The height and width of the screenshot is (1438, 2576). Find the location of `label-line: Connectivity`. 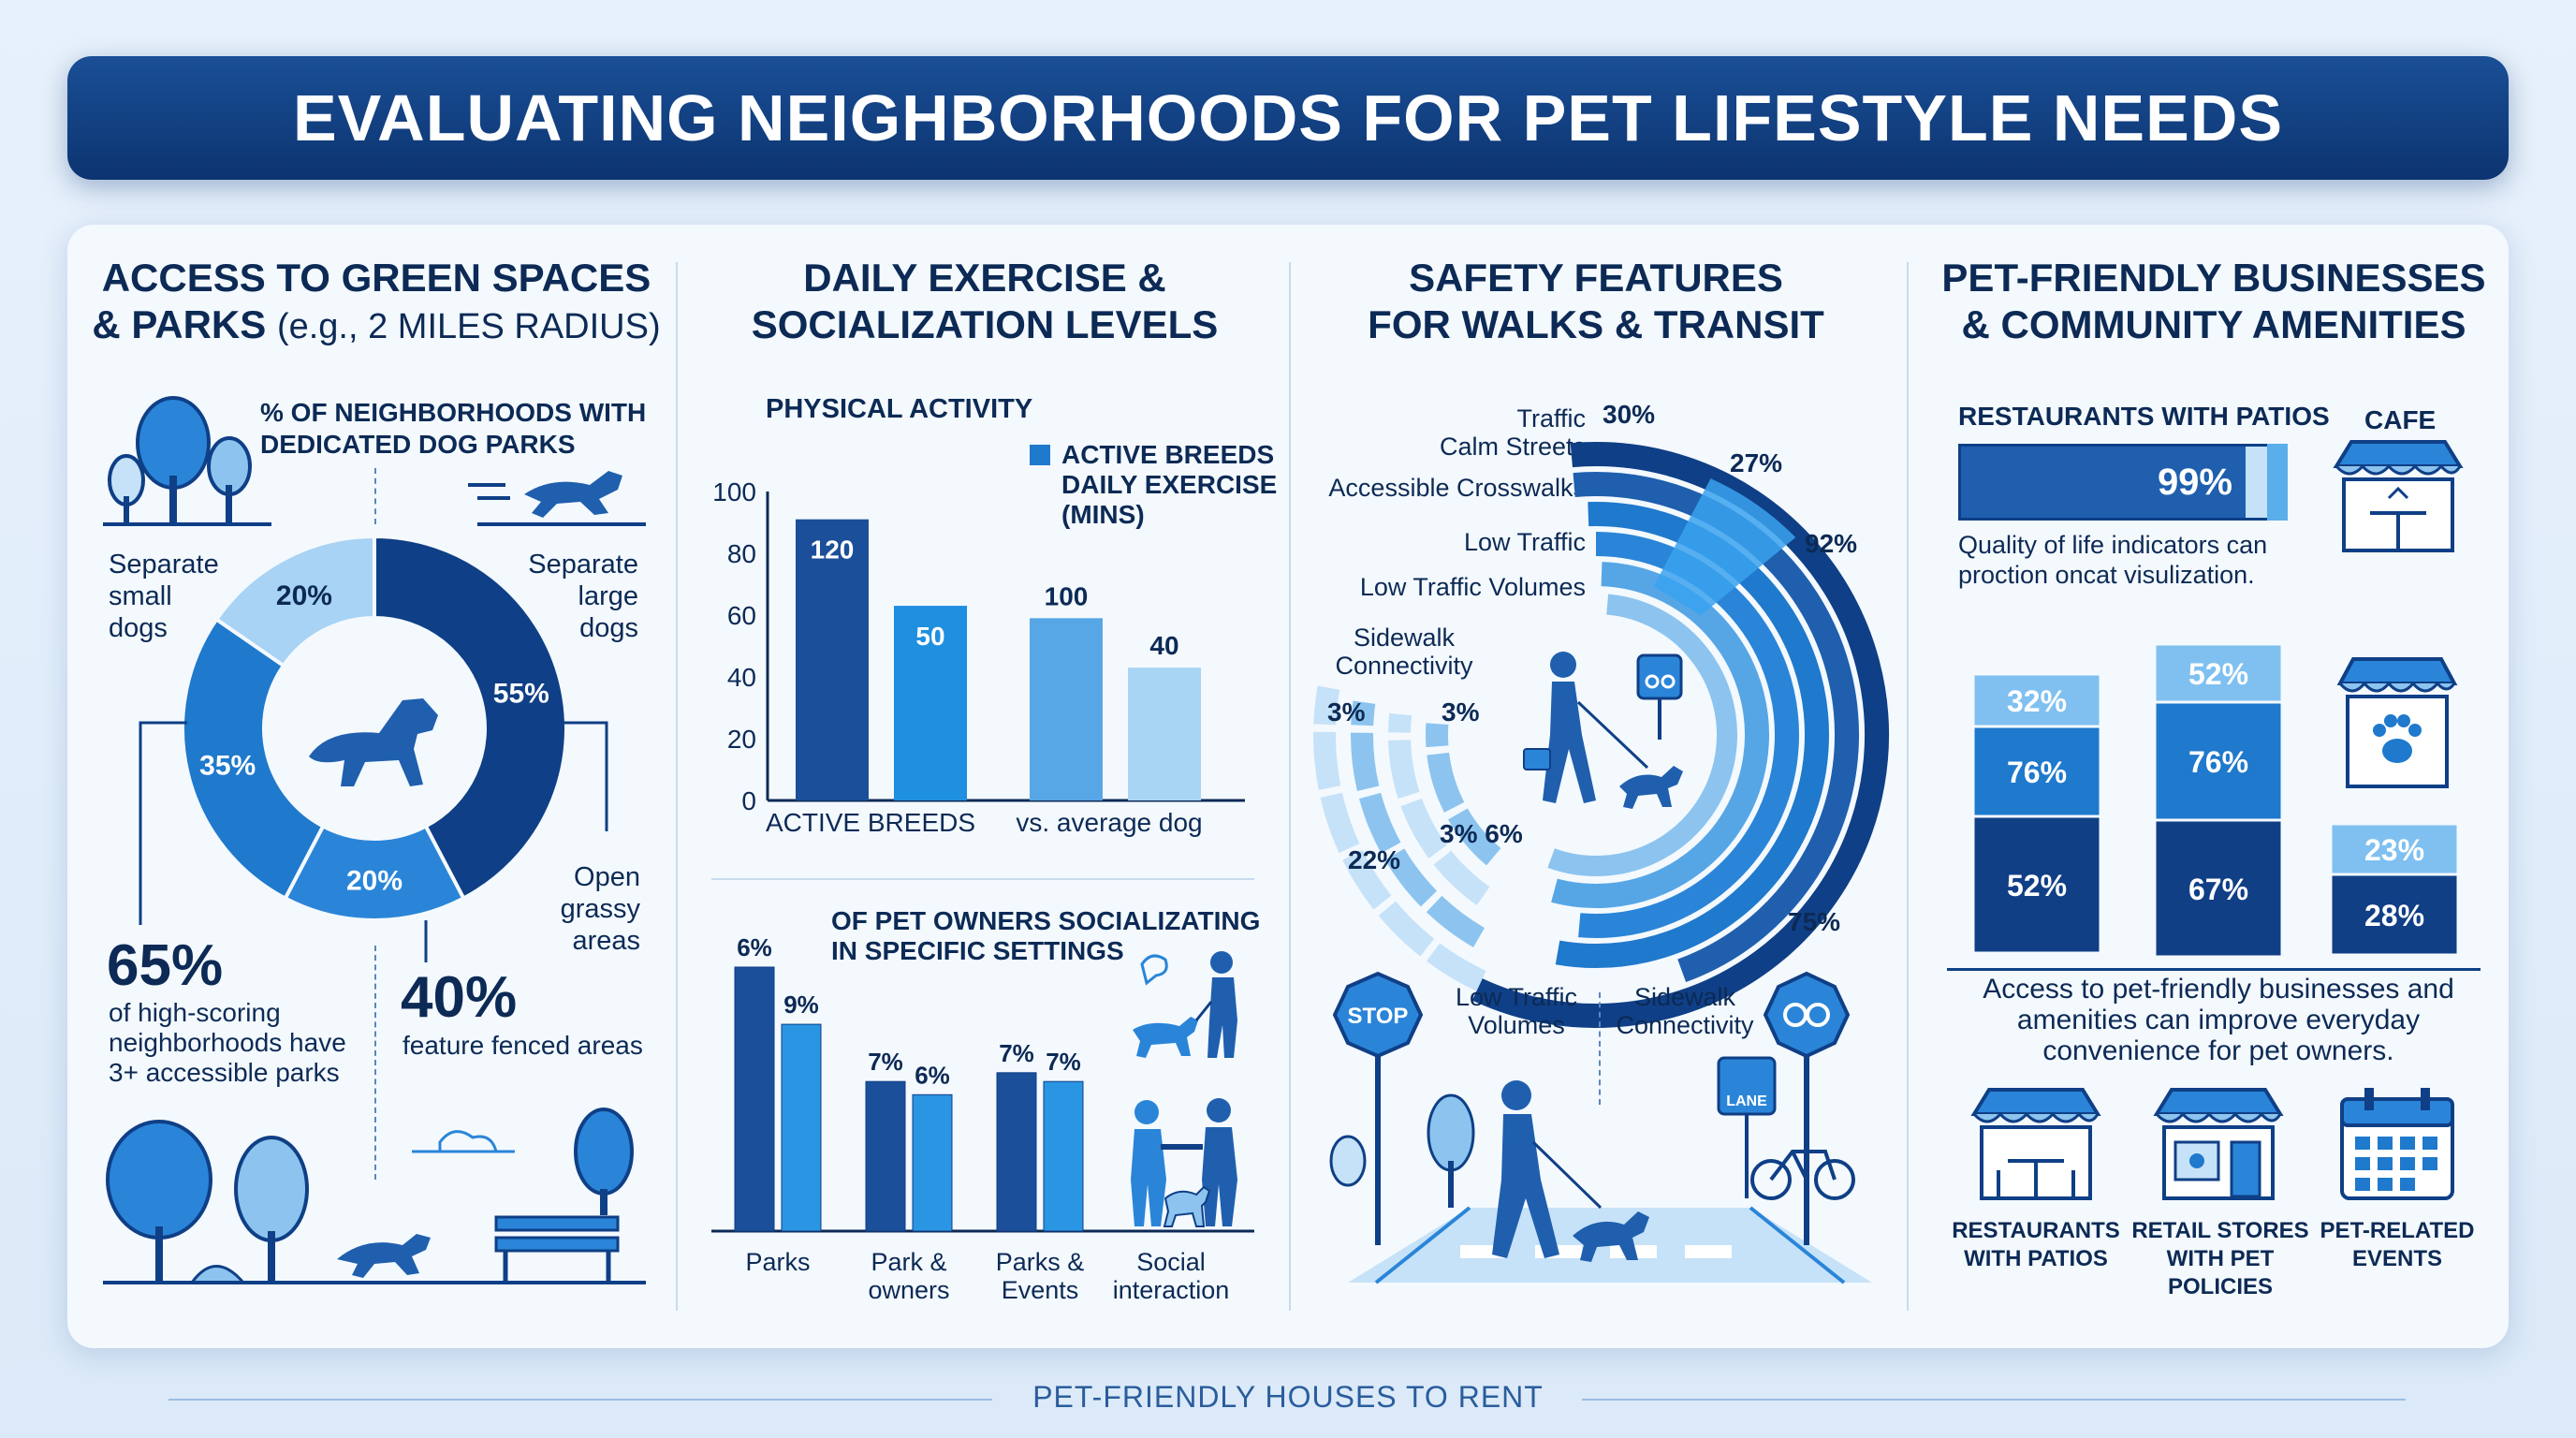

label-line: Connectivity is located at coordinates (1685, 1025).